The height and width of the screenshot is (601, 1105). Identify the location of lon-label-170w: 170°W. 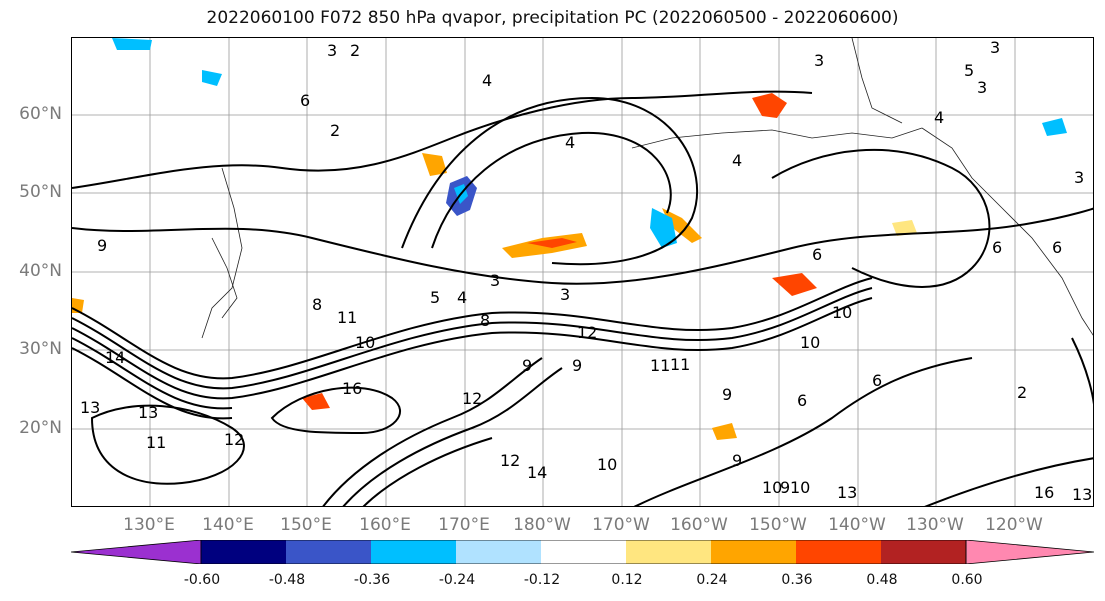
(621, 525).